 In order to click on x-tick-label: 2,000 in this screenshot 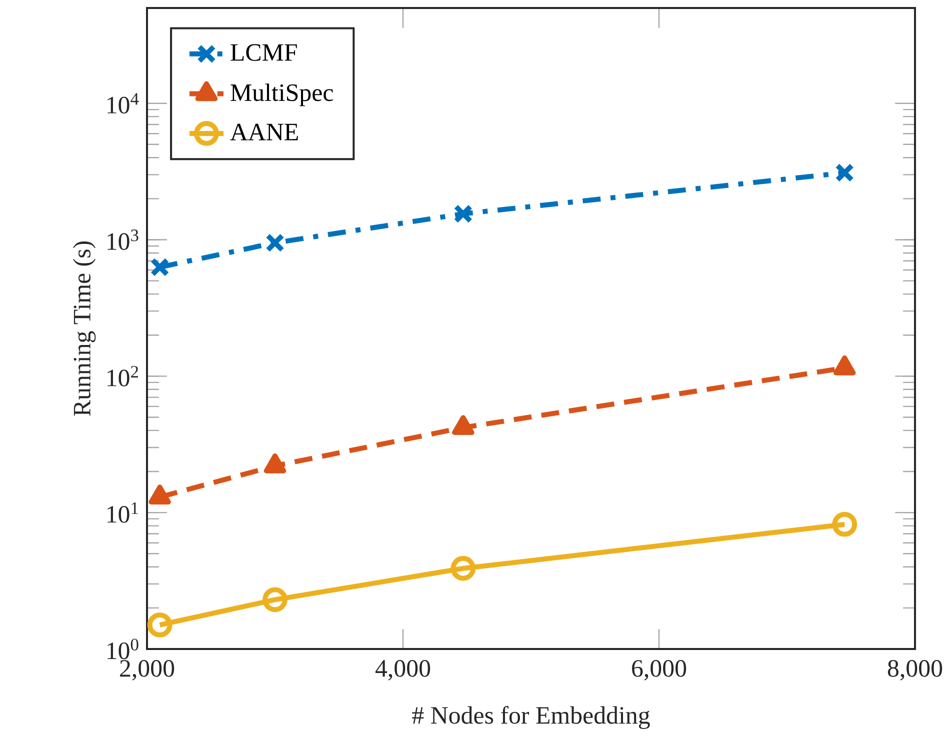, I will do `click(147, 670)`.